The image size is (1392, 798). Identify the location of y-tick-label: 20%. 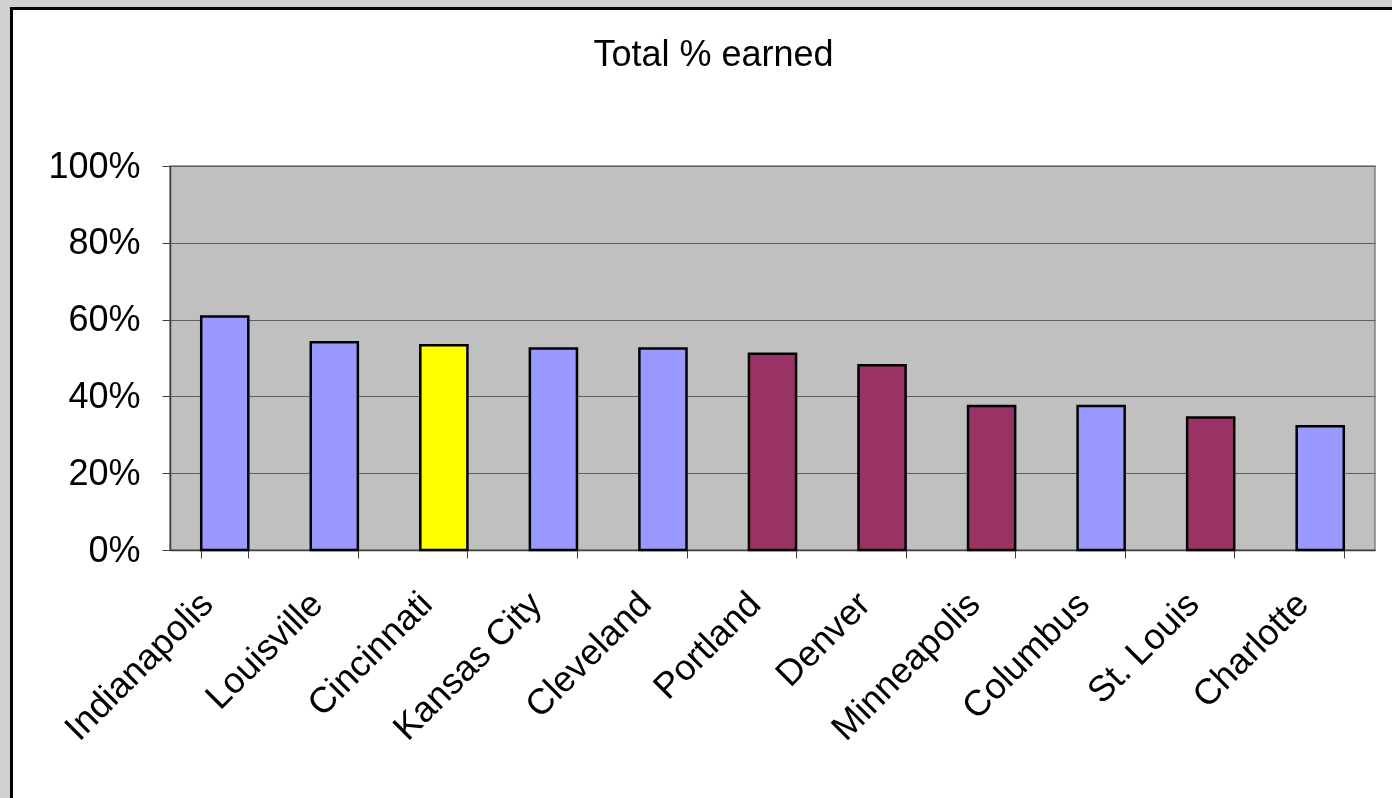
(104, 472).